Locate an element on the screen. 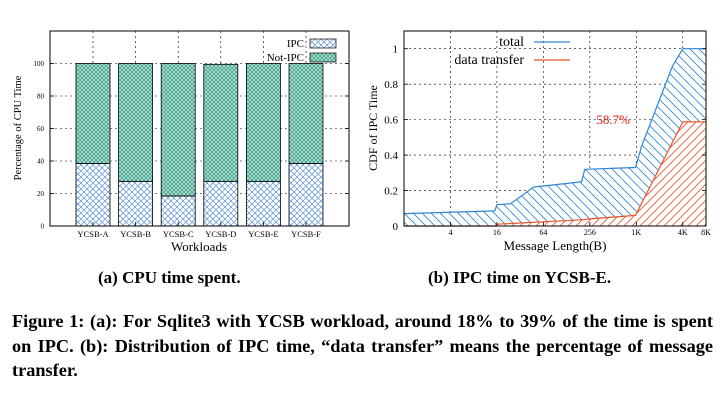  x-tick-label: 256 is located at coordinates (590, 232).